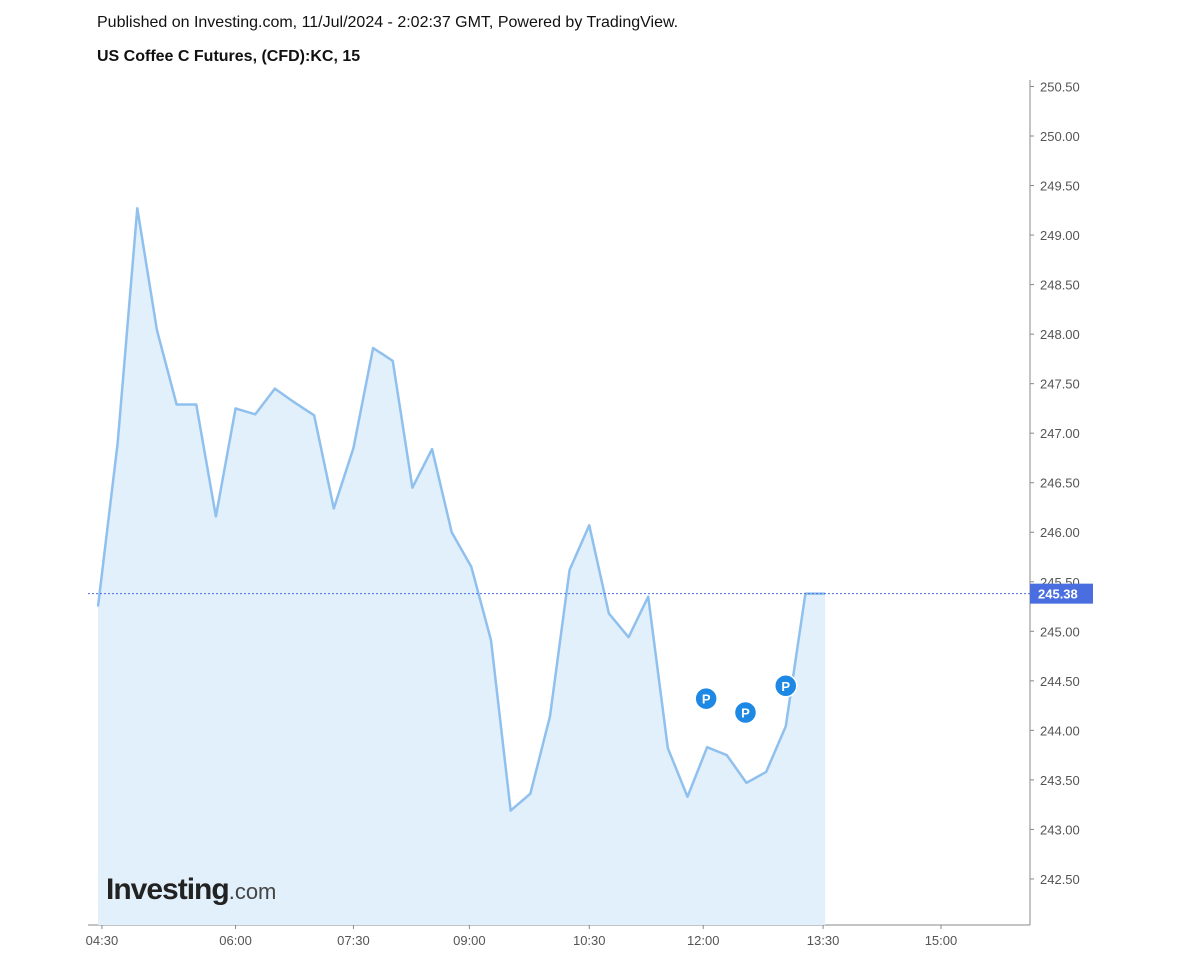 Image resolution: width=1200 pixels, height=960 pixels. I want to click on y-tick-label: 245.00, so click(1060, 631).